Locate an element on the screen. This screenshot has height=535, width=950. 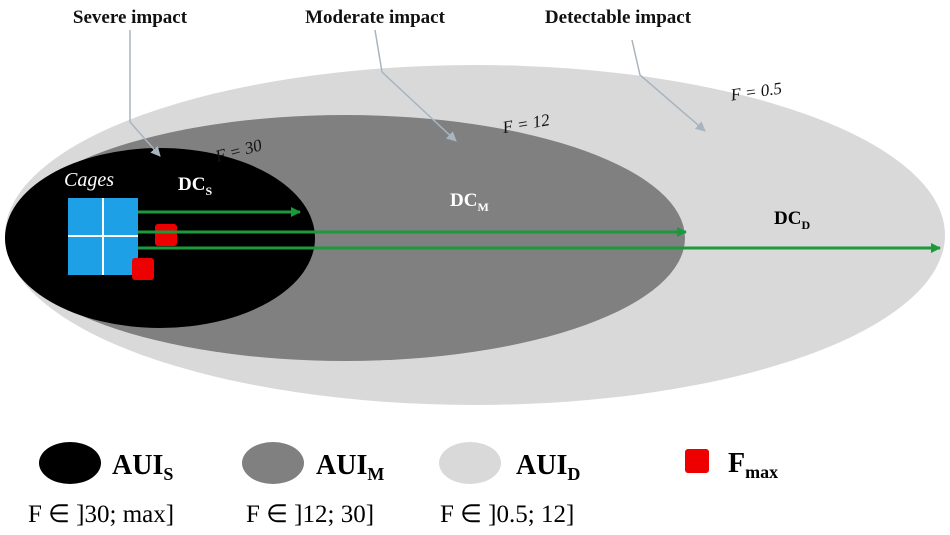
legend-sub: S is located at coordinates (168, 474).